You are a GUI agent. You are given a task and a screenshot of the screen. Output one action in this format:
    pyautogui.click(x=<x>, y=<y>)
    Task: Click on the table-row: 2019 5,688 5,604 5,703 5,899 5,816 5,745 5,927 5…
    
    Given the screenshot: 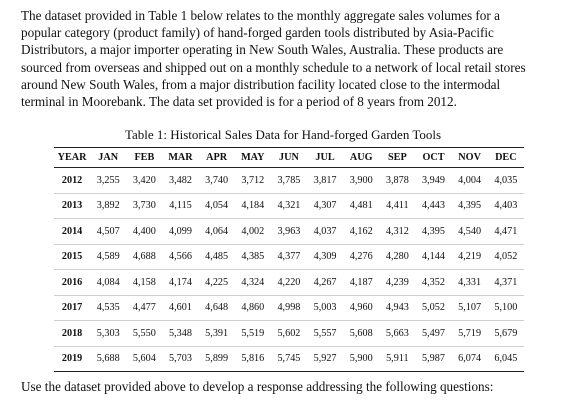 What is the action you would take?
    pyautogui.click(x=289, y=359)
    